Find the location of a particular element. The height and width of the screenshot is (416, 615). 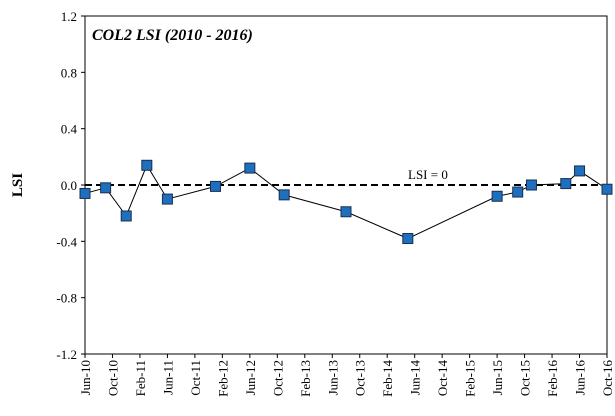

y-tick-label: 1.2 is located at coordinates (69, 16).